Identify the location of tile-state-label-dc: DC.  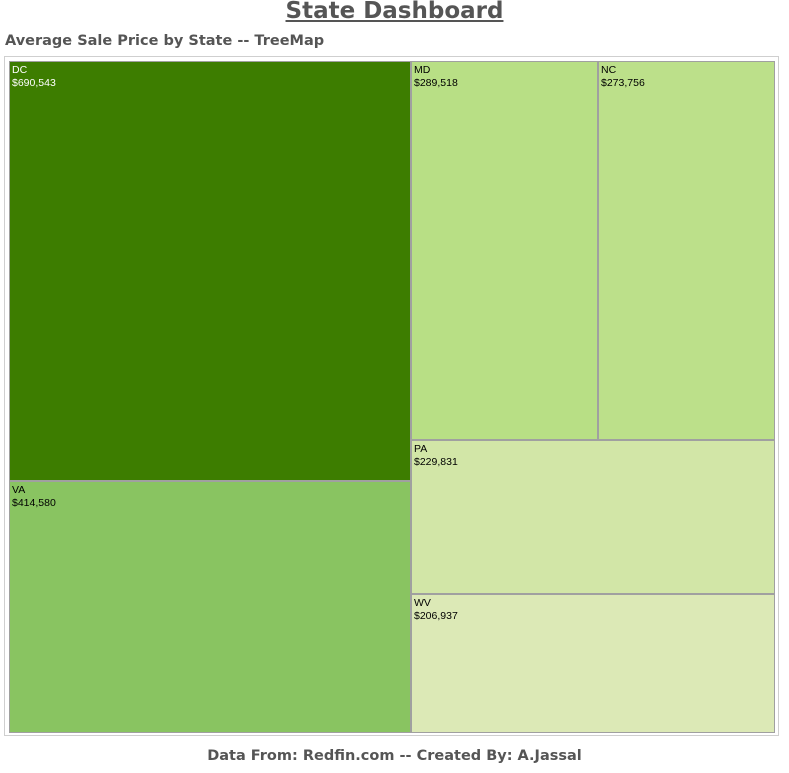
(20, 70).